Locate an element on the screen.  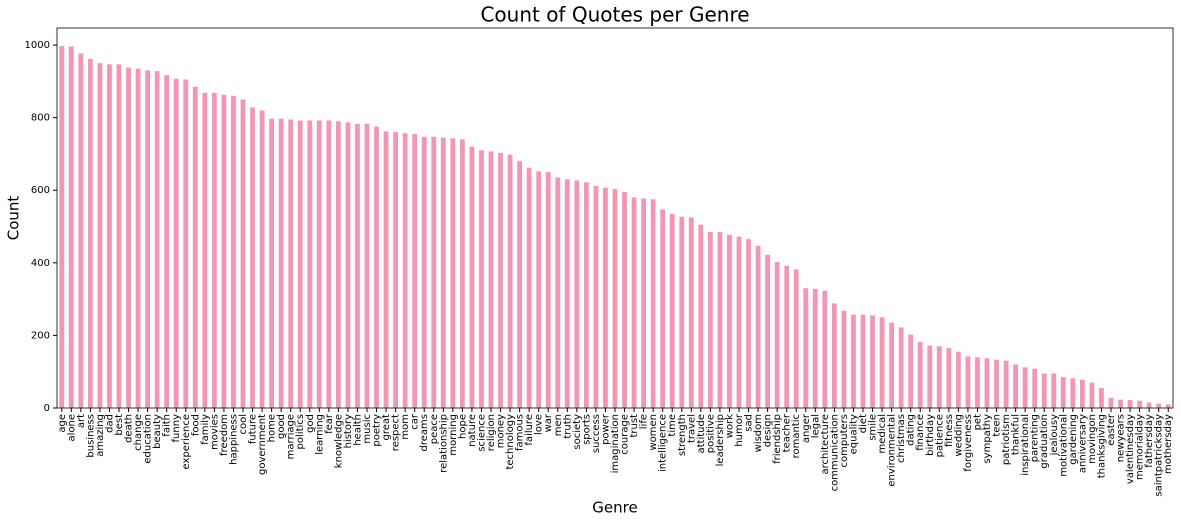
x-tick-label: men is located at coordinates (558, 425).